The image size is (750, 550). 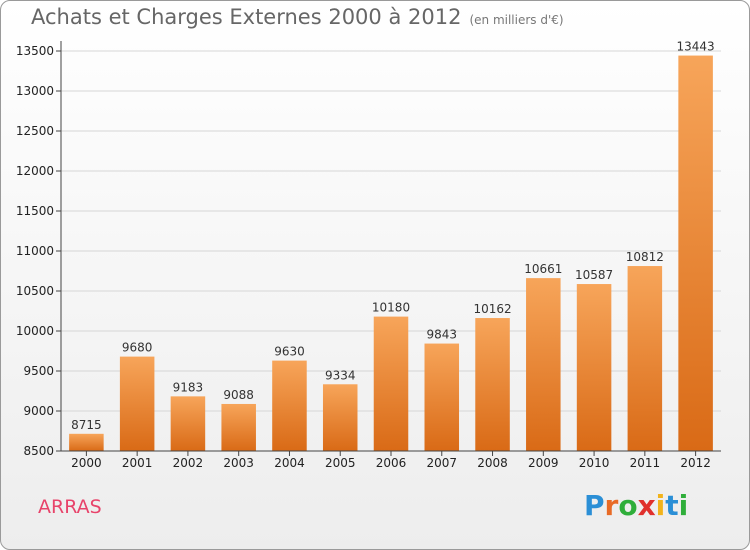 I want to click on x-tick-label: 2002, so click(x=188, y=463).